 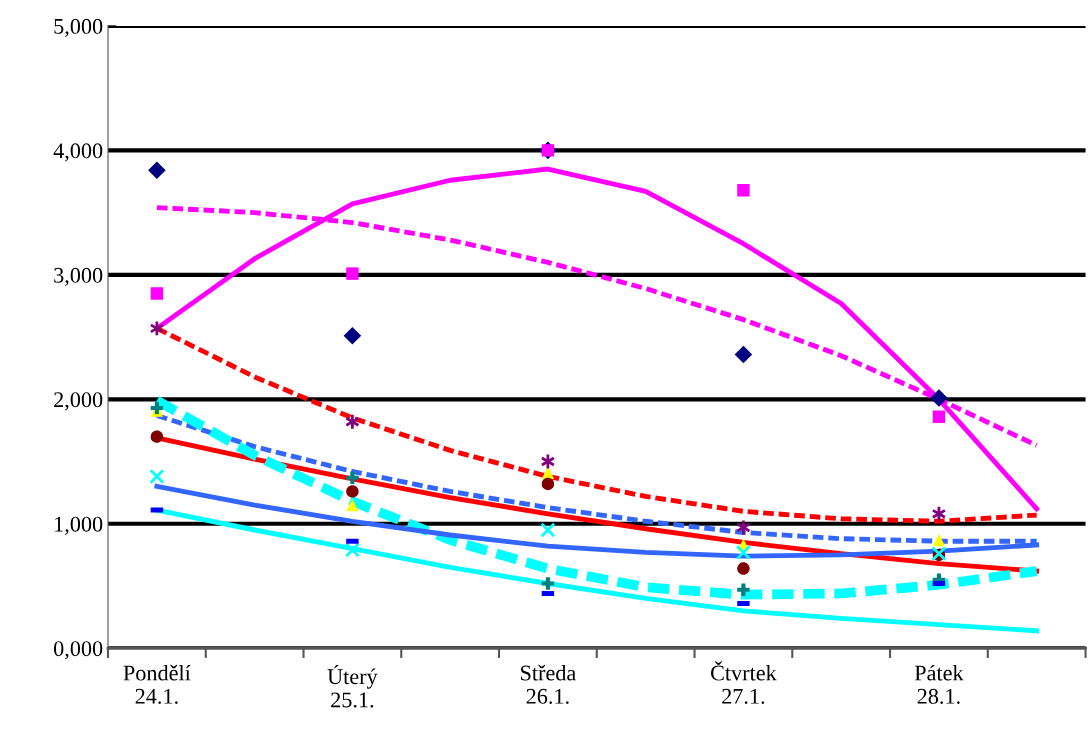 I want to click on x-tick-label: Pondělí 24.1., so click(x=157, y=684).